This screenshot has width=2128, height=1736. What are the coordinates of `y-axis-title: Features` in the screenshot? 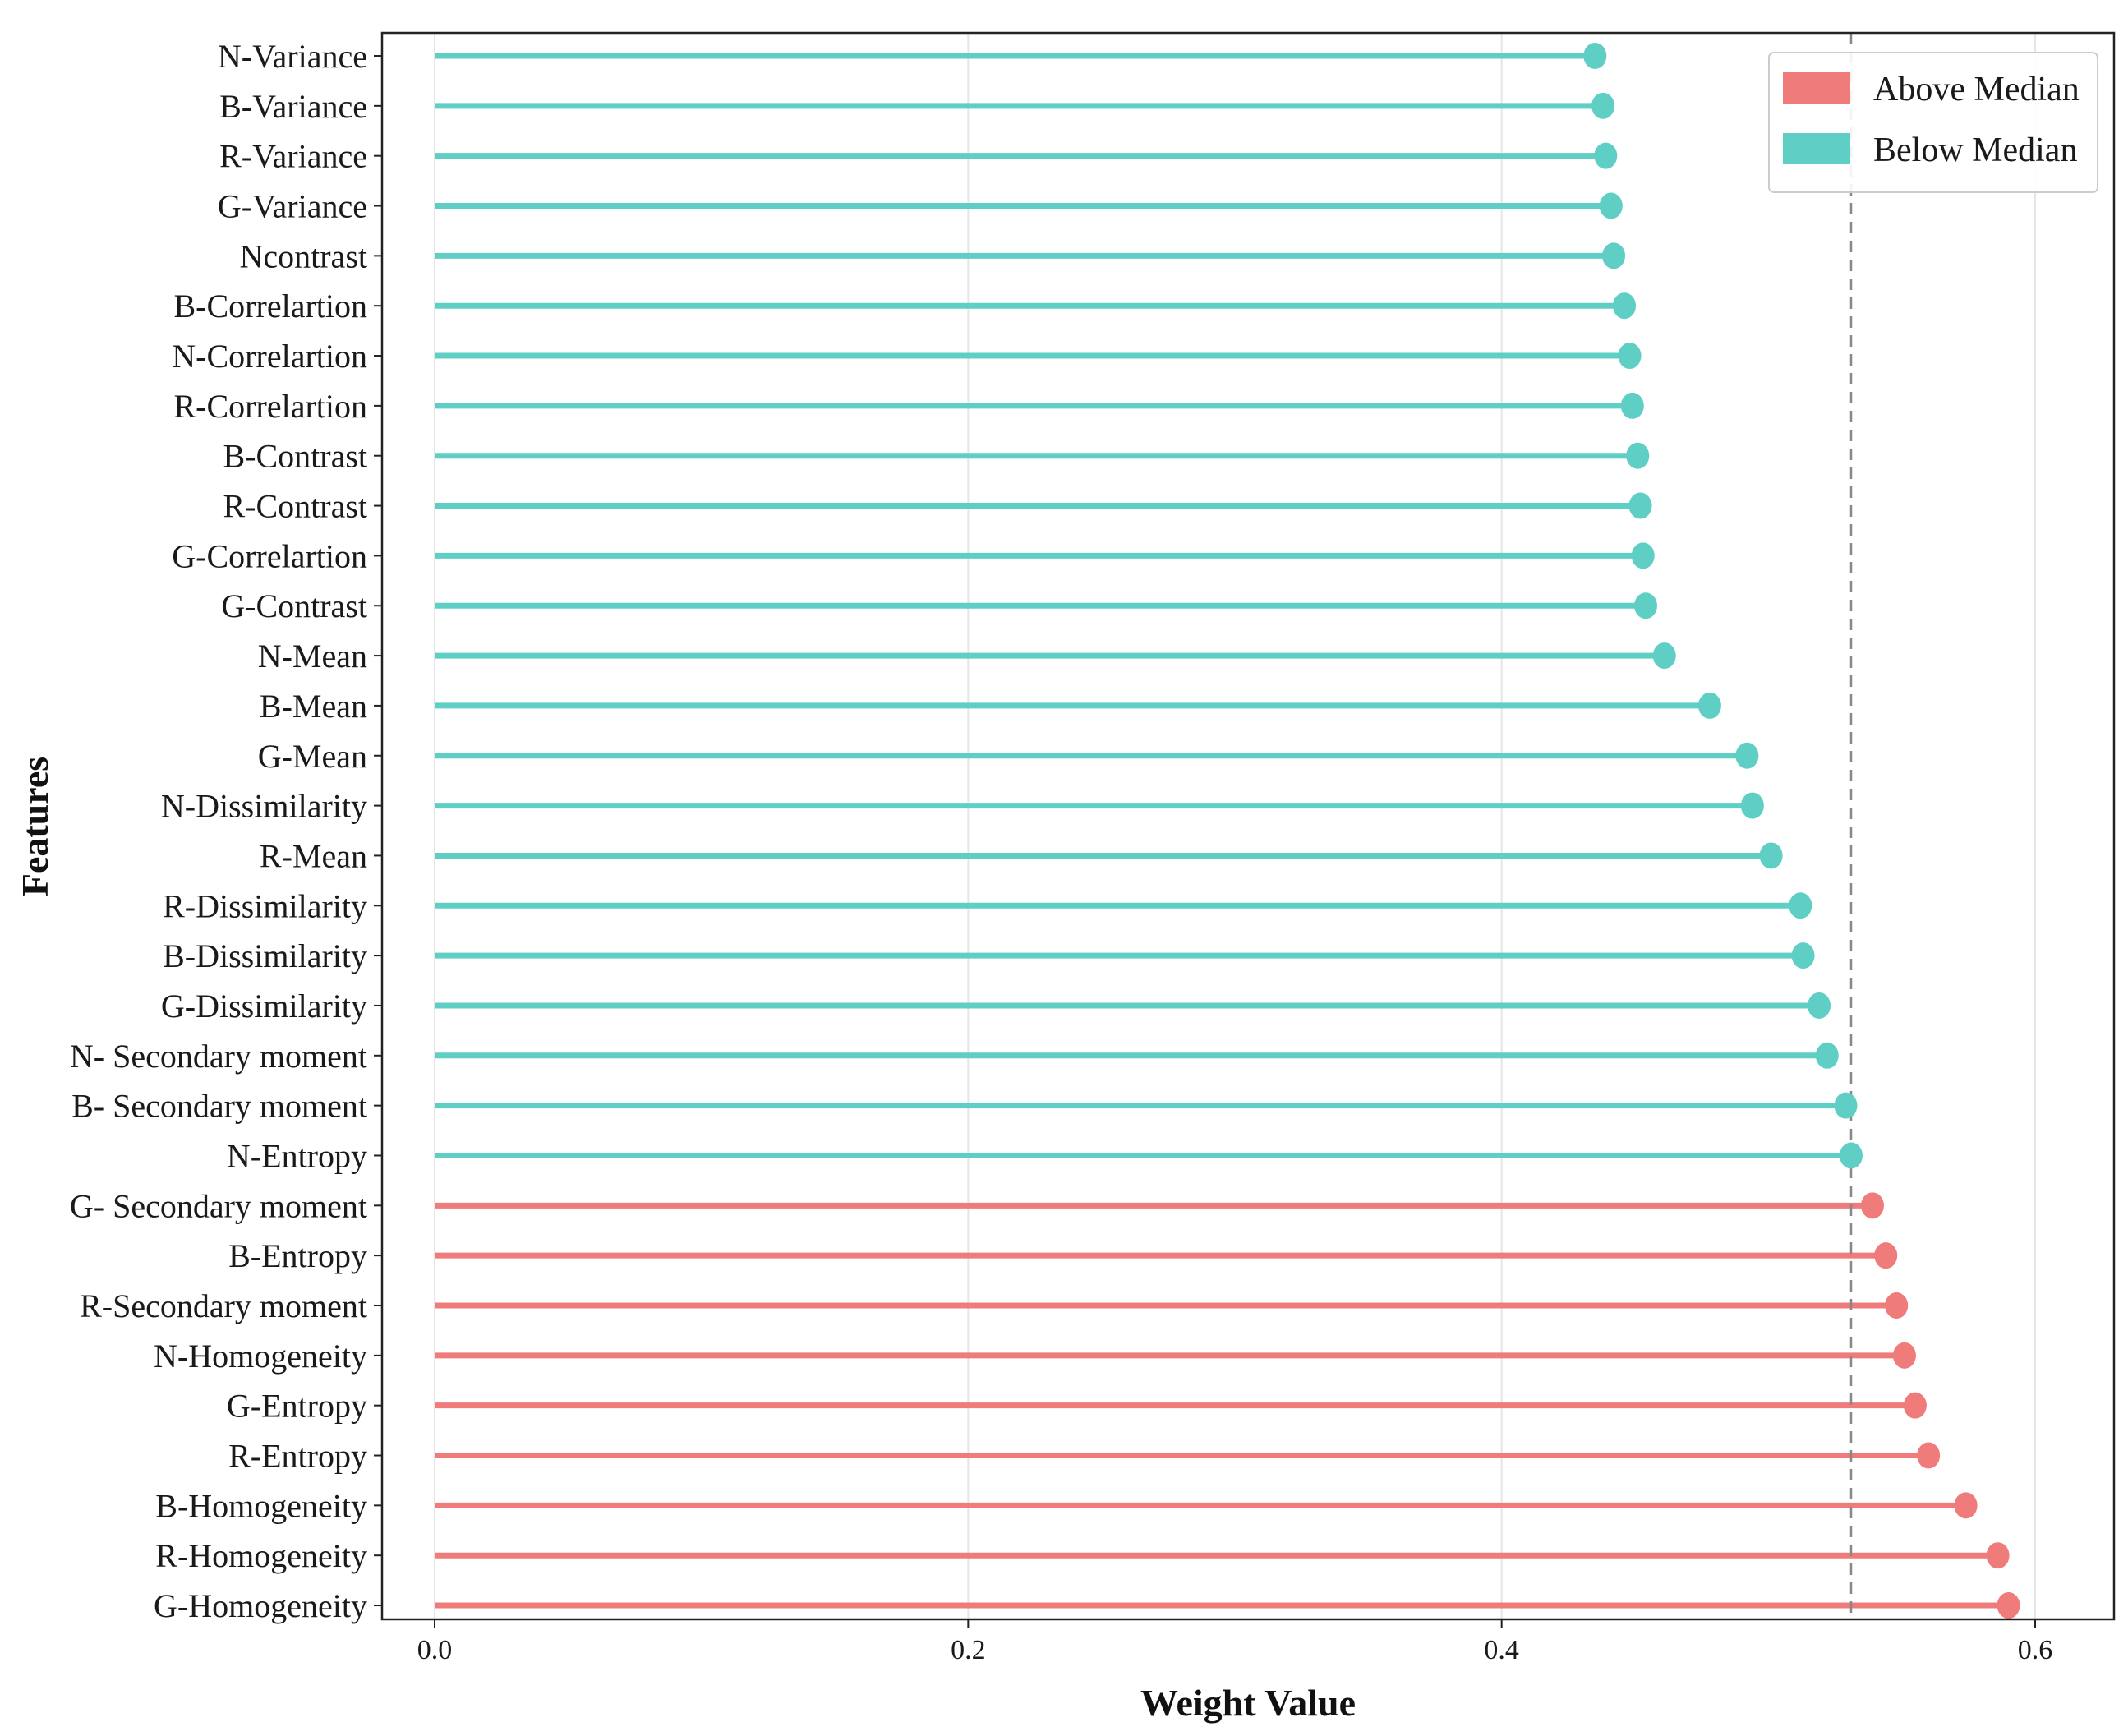 It's located at (35, 827).